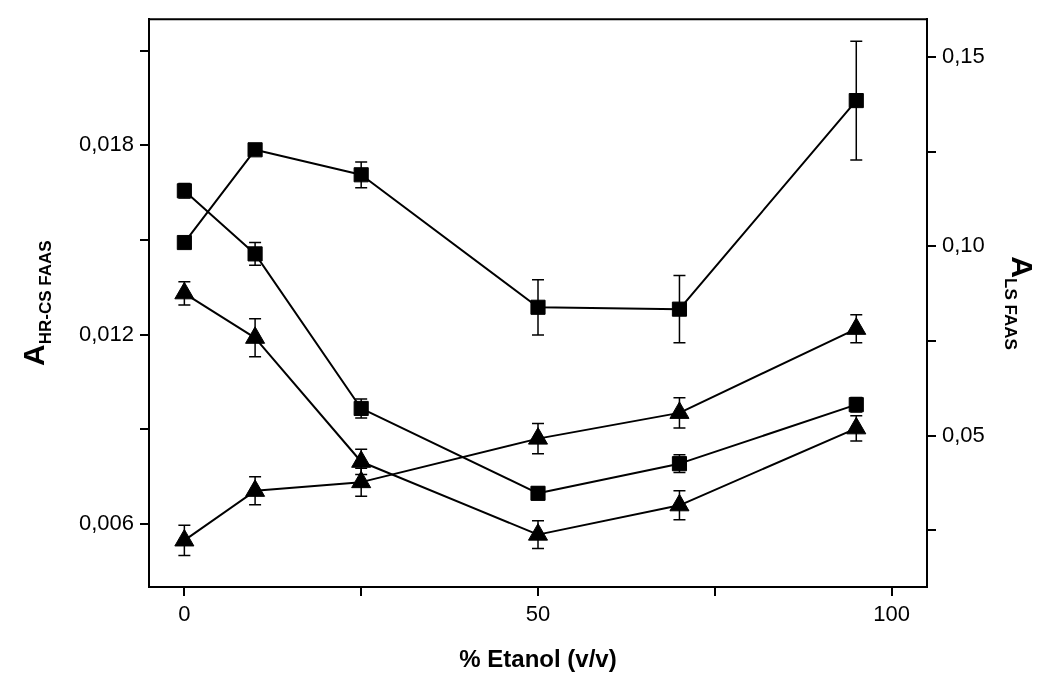 This screenshot has width=1050, height=676. What do you see at coordinates (891, 614) in the screenshot?
I see `x-tick-label: 100` at bounding box center [891, 614].